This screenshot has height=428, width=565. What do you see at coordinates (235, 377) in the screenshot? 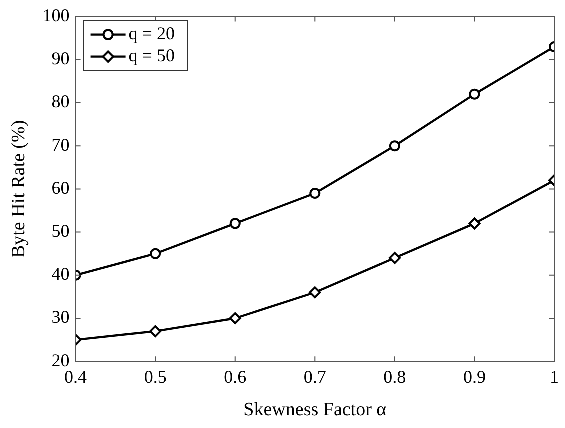
I see `x-tick-label: 0.6` at bounding box center [235, 377].